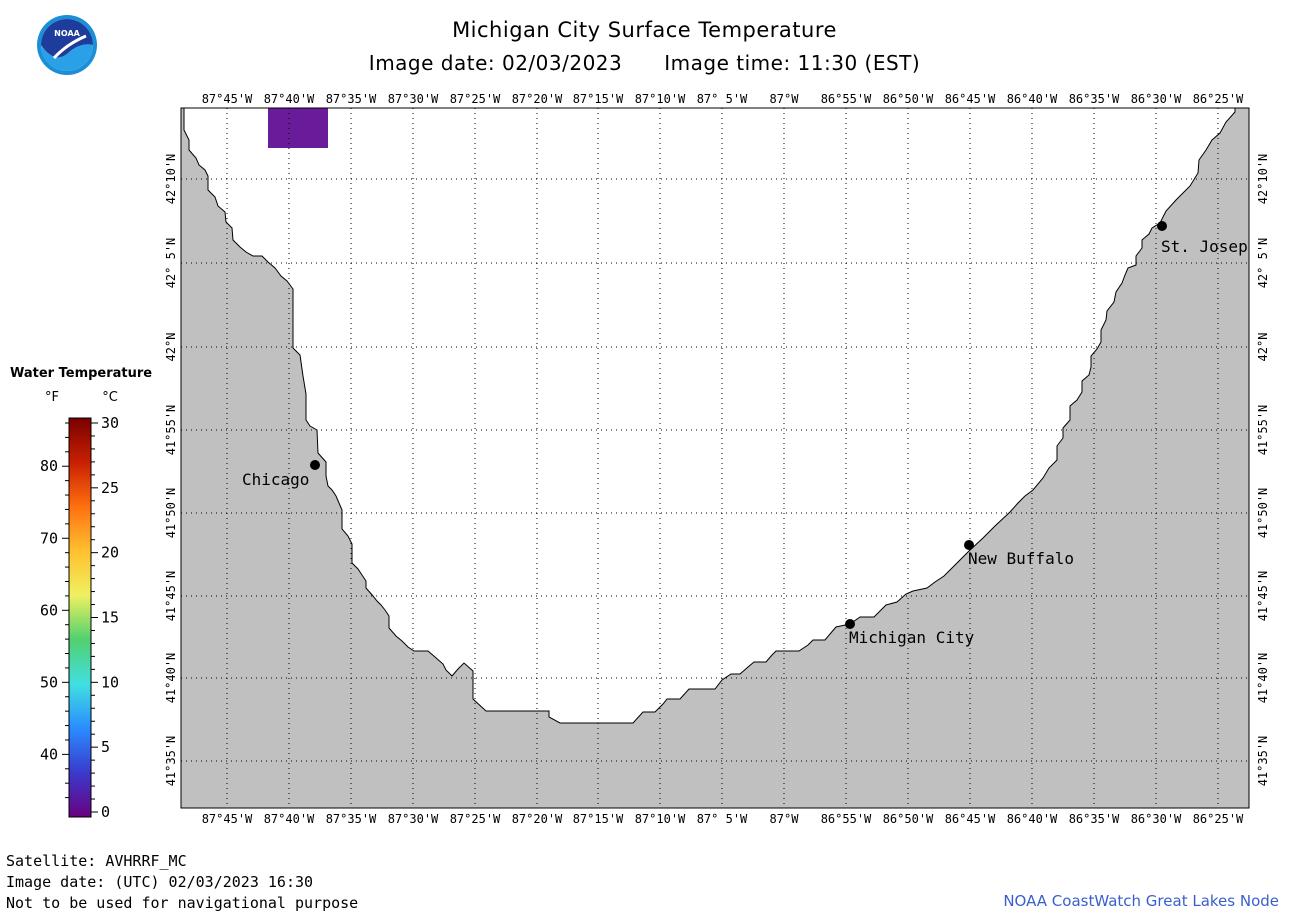 The height and width of the screenshot is (918, 1289). What do you see at coordinates (275, 479) in the screenshot?
I see `city-label: Chicago` at bounding box center [275, 479].